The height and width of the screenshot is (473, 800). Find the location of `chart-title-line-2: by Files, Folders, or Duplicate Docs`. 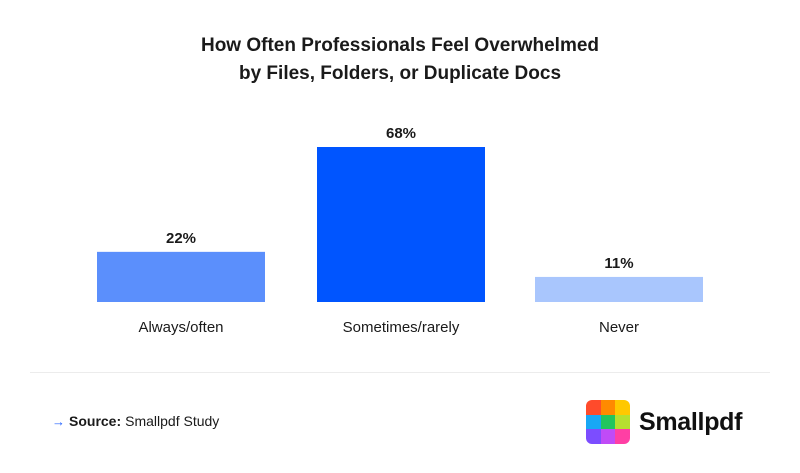

chart-title-line-2: by Files, Folders, or Duplicate Docs is located at coordinates (400, 73).